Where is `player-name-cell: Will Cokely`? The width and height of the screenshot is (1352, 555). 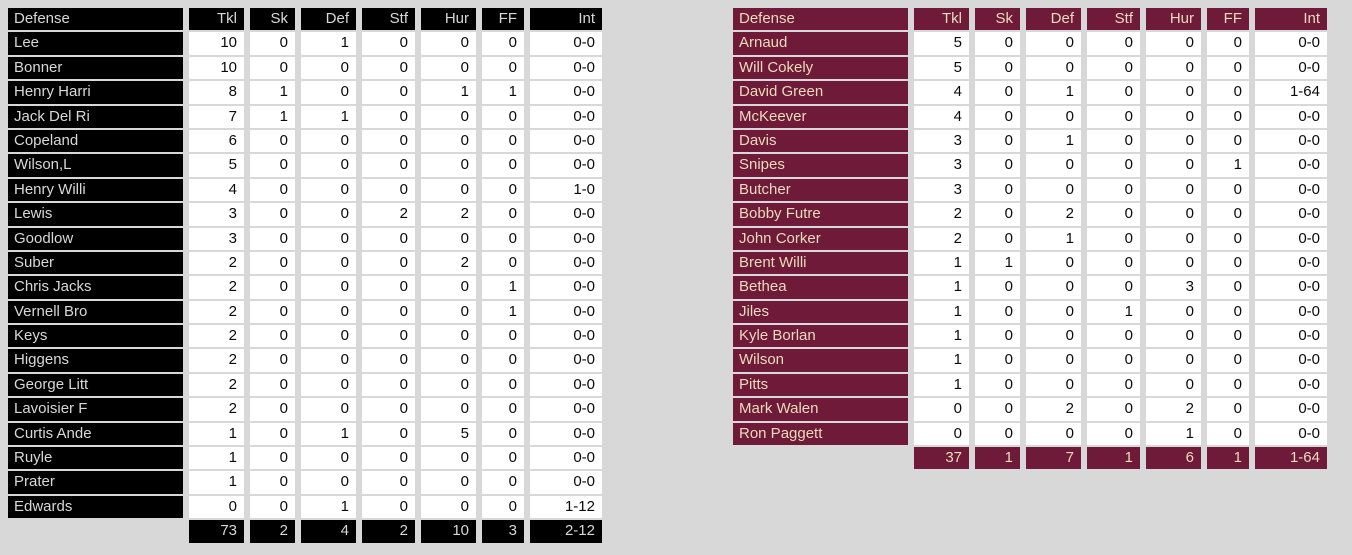
player-name-cell: Will Cokely is located at coordinates (820, 68).